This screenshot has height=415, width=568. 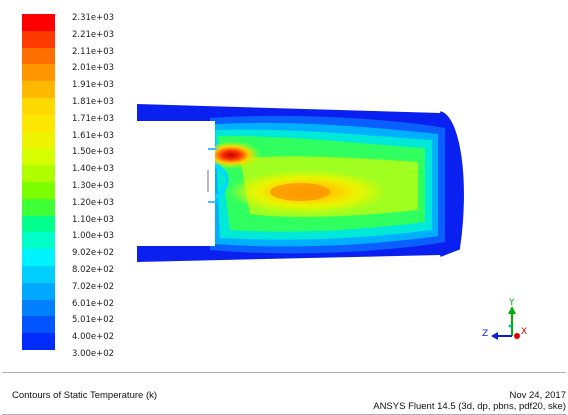 I want to click on inlet-jet, so click(x=222, y=181).